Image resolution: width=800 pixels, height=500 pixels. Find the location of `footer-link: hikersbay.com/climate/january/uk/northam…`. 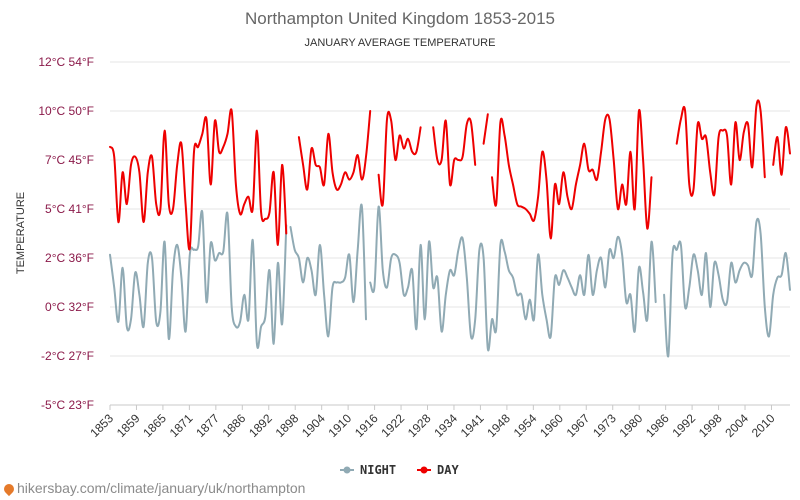

footer-link: hikersbay.com/climate/january/uk/northam… is located at coordinates (153, 488).